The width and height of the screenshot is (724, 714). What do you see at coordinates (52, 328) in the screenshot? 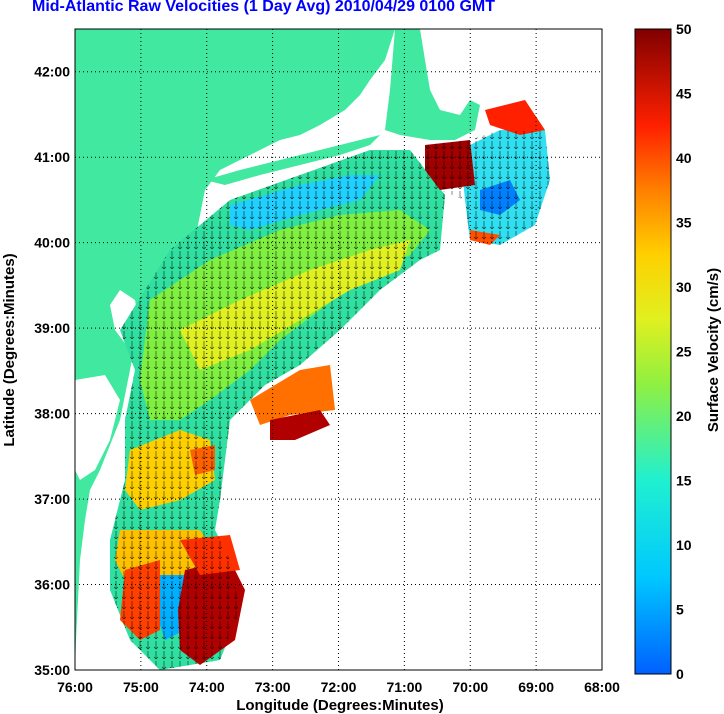
I see `y-tick-label: 39:00` at bounding box center [52, 328].